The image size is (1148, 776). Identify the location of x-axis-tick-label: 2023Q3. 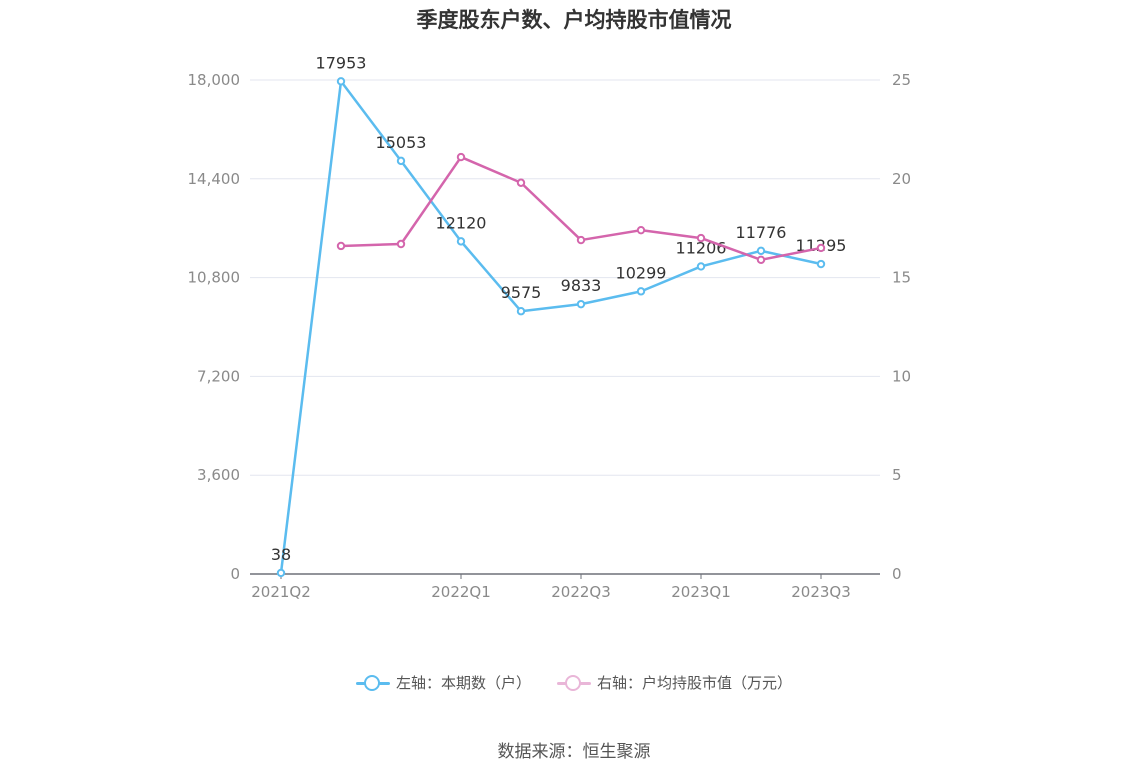
(821, 592).